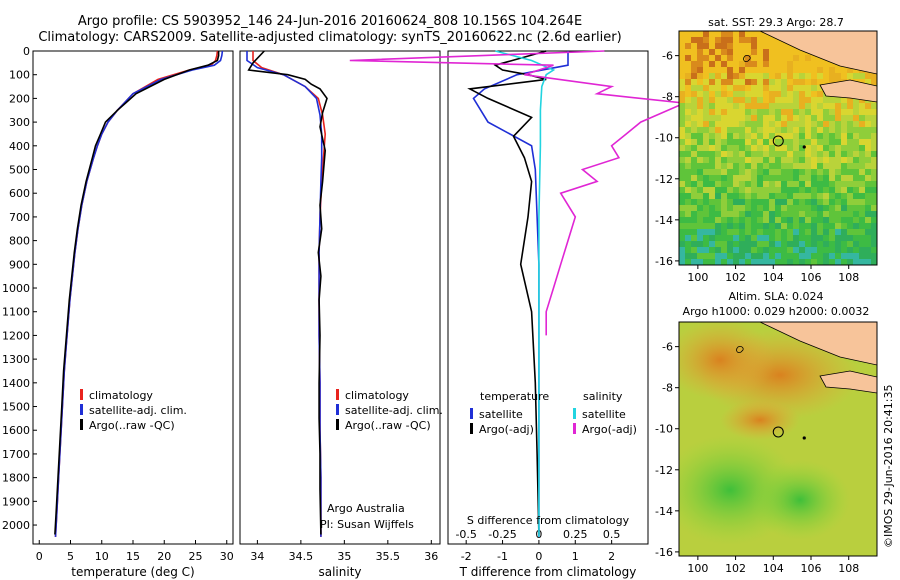 The height and width of the screenshot is (580, 900). Describe the element at coordinates (664, 429) in the screenshot. I see `lat-tick-label: -10` at that location.